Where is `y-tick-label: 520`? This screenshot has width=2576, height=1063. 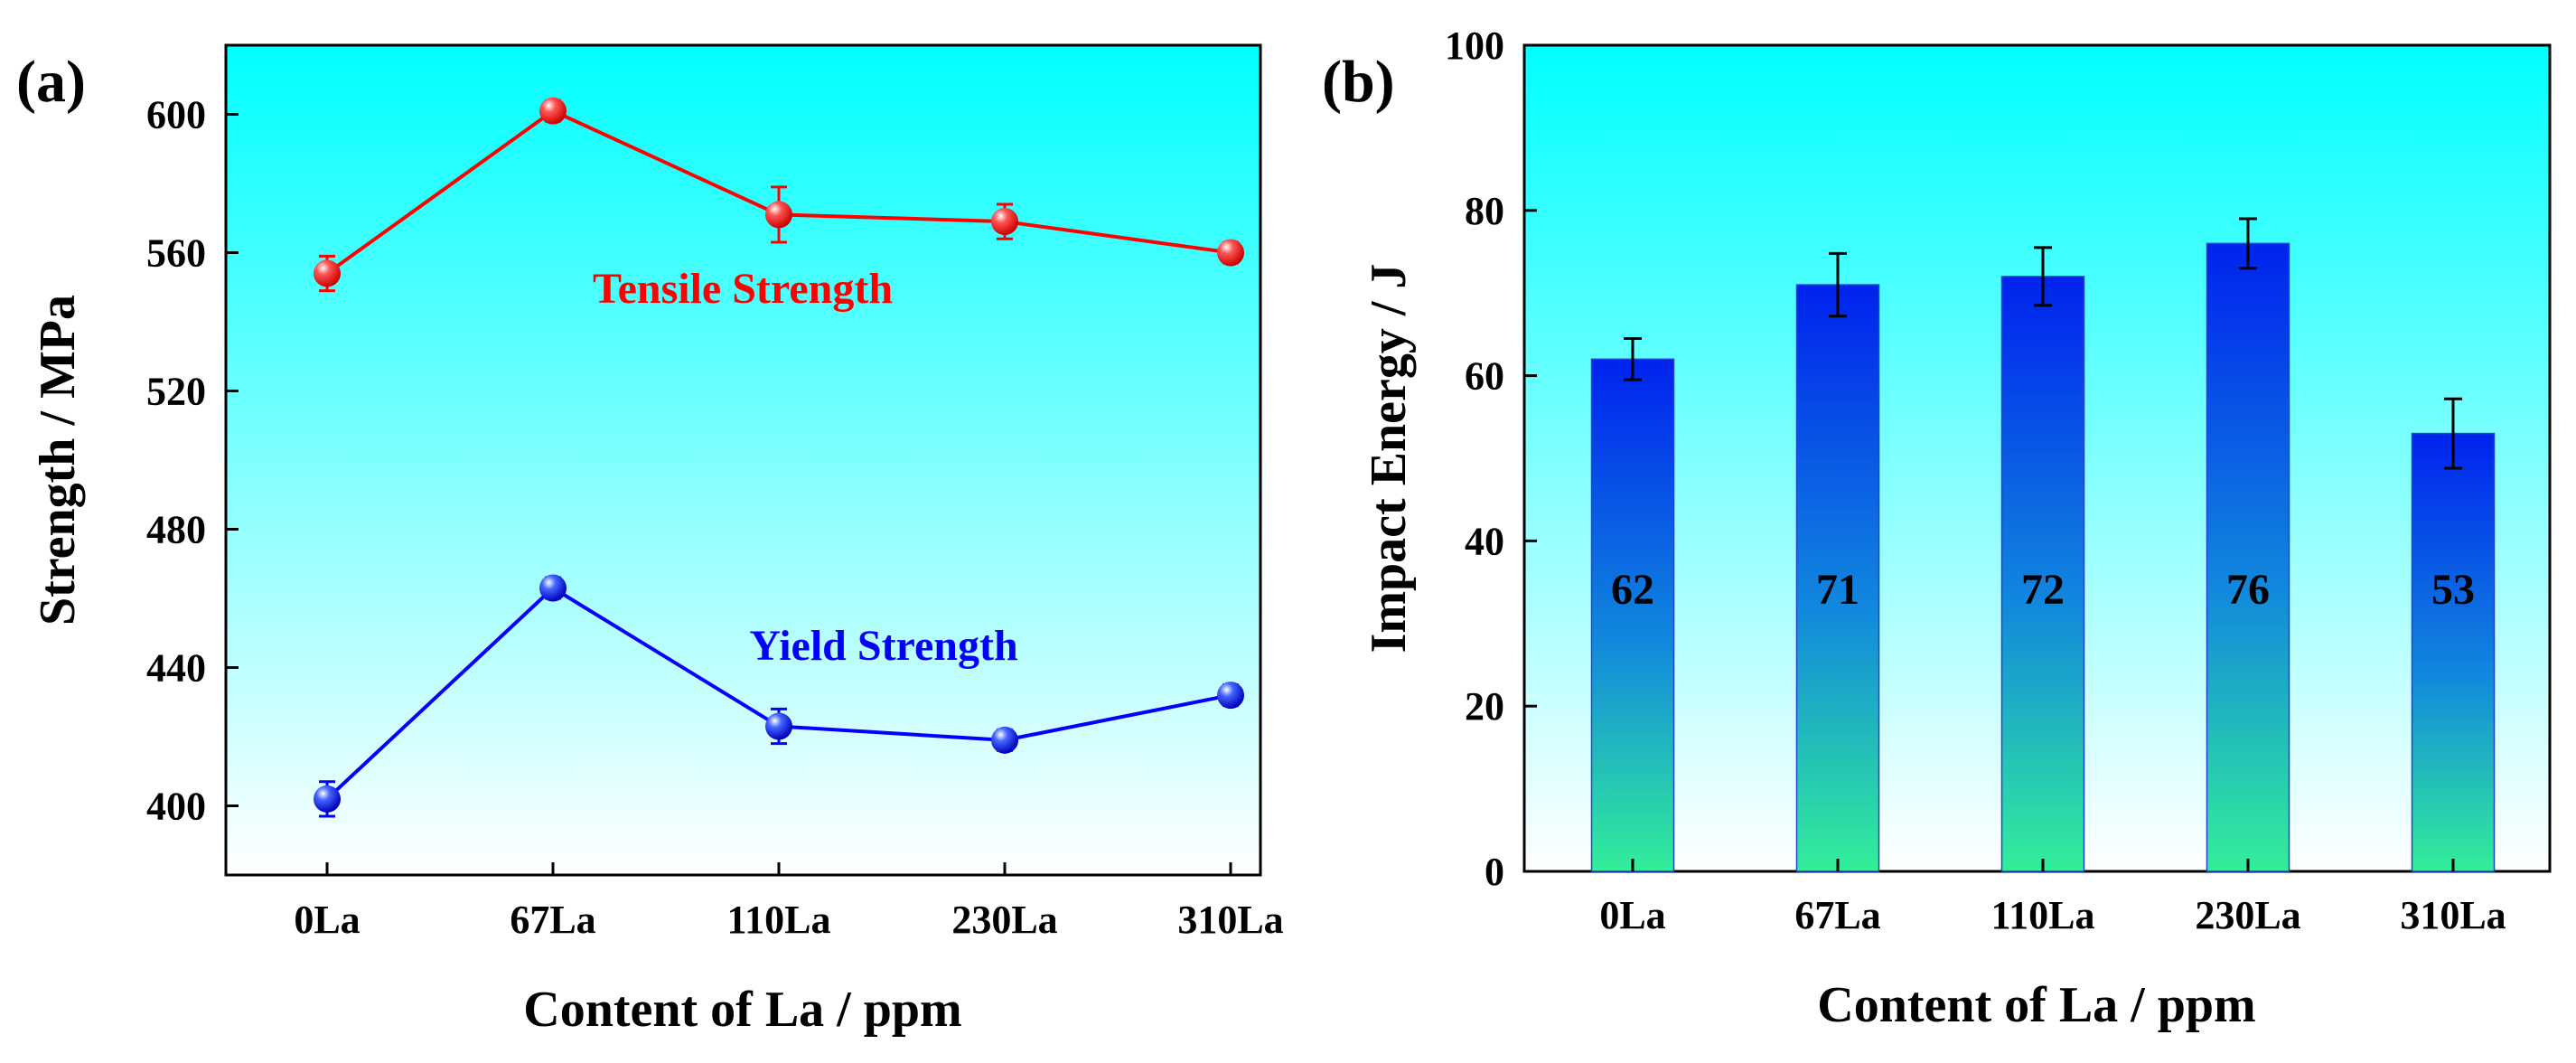 y-tick-label: 520 is located at coordinates (176, 392).